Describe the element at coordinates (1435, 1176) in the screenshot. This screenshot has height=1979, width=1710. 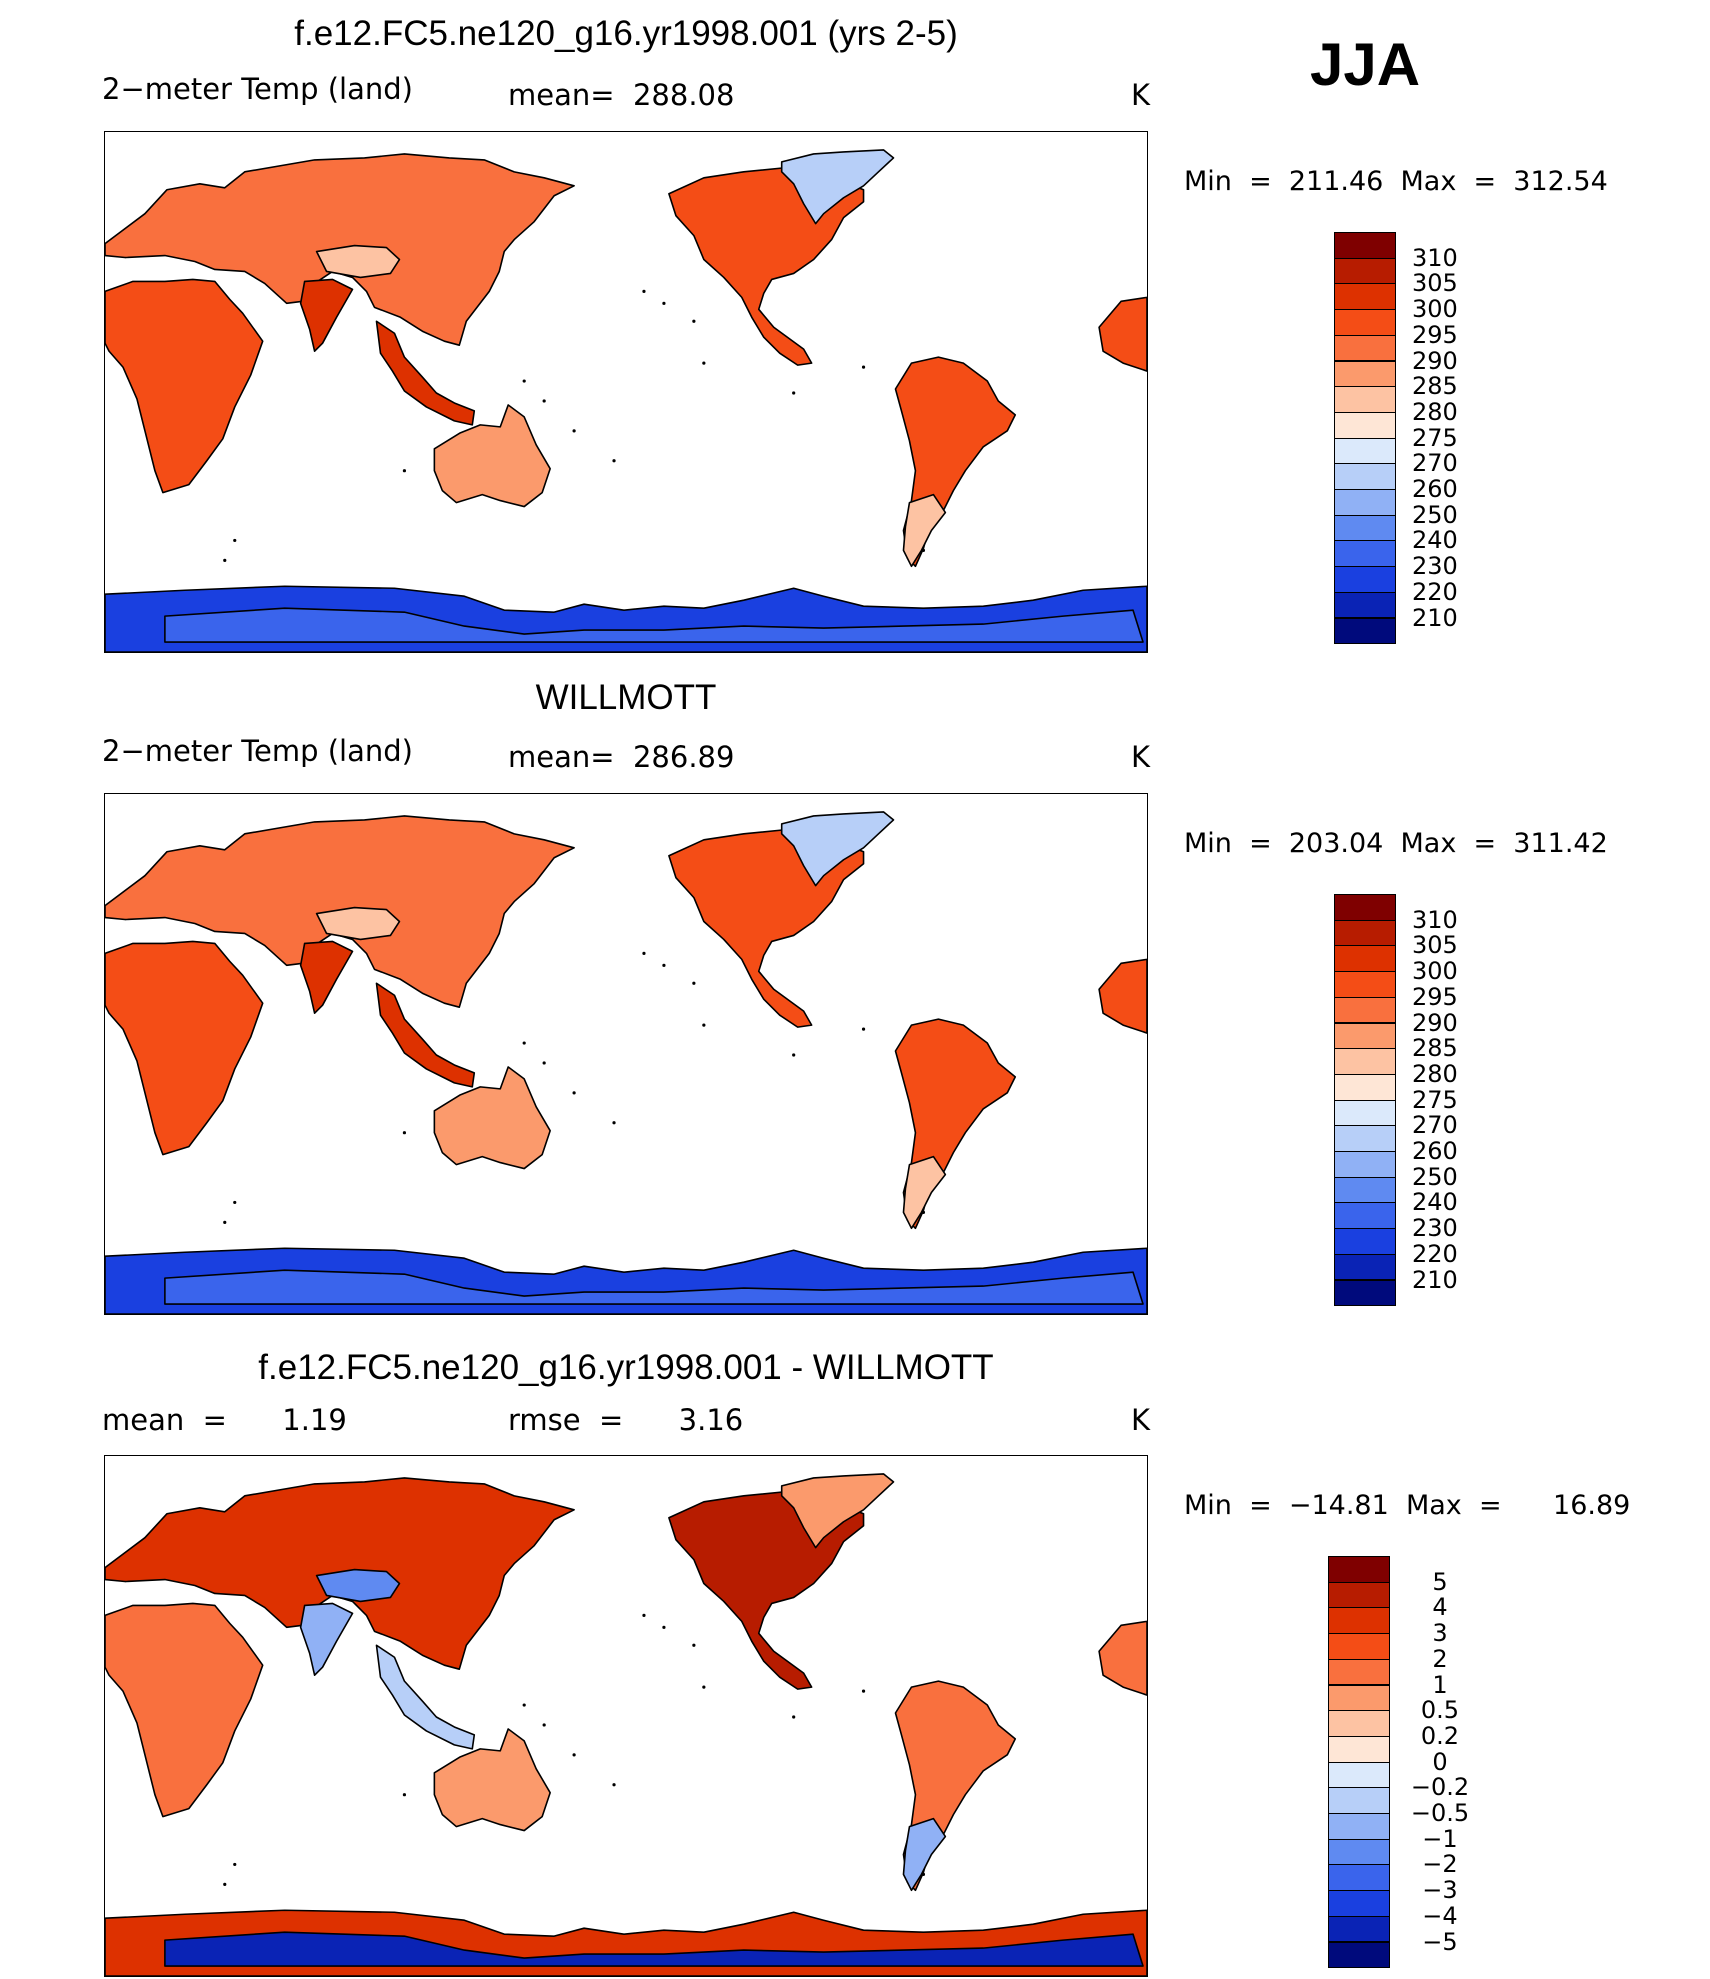
I see `colorbar-tick-label: 250` at that location.